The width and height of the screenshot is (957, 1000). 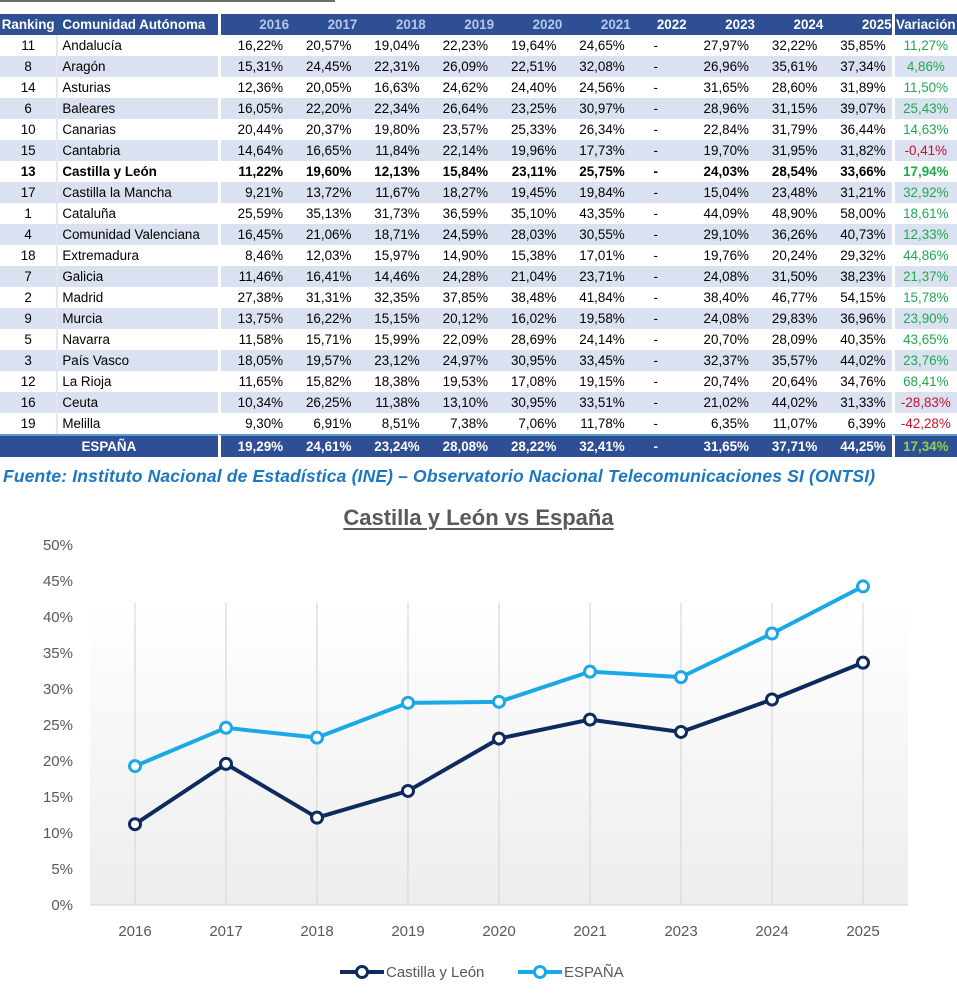 I want to click on rank-cell: 10, so click(x=28, y=129).